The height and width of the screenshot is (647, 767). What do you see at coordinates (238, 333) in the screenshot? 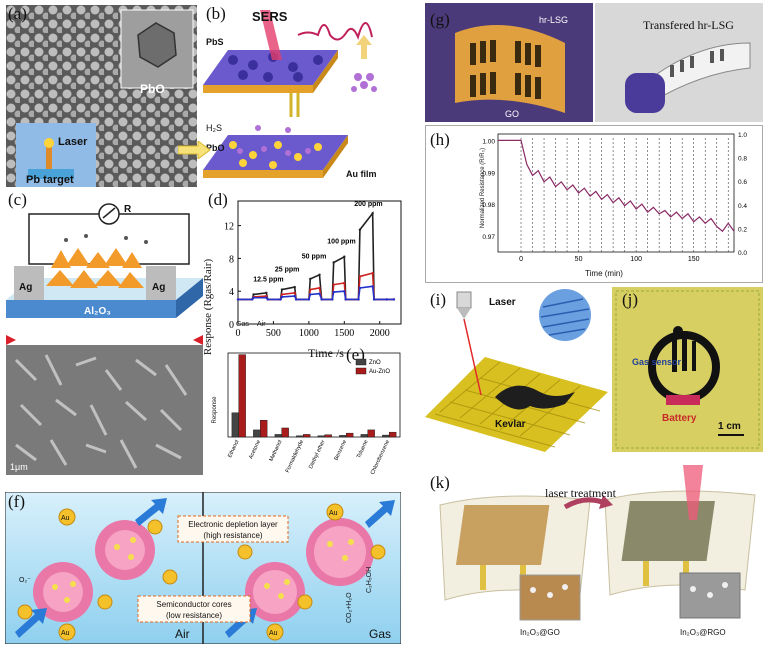
I see `chart-d-xtick-label: 0` at bounding box center [238, 333].